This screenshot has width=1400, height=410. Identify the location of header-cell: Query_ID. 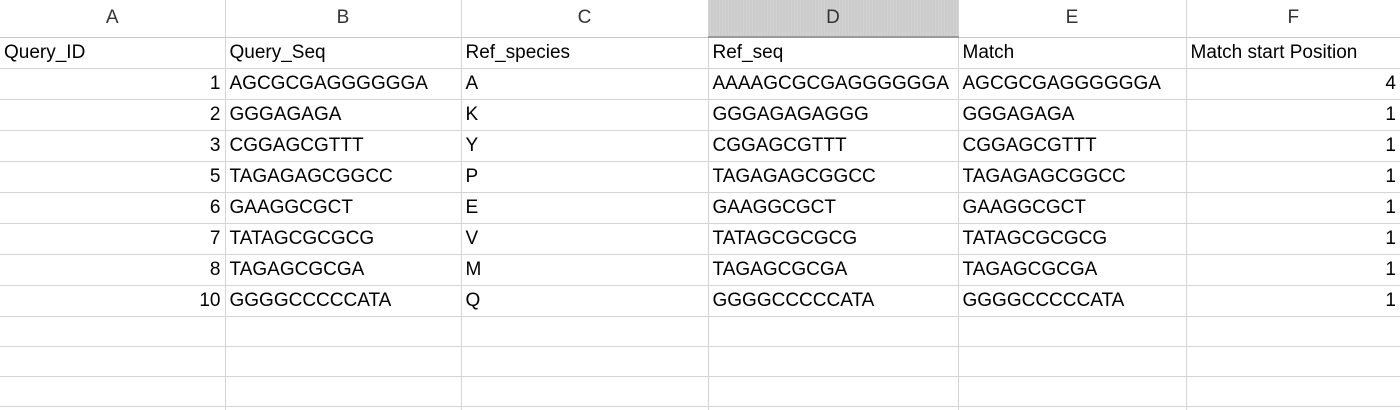
(113, 53).